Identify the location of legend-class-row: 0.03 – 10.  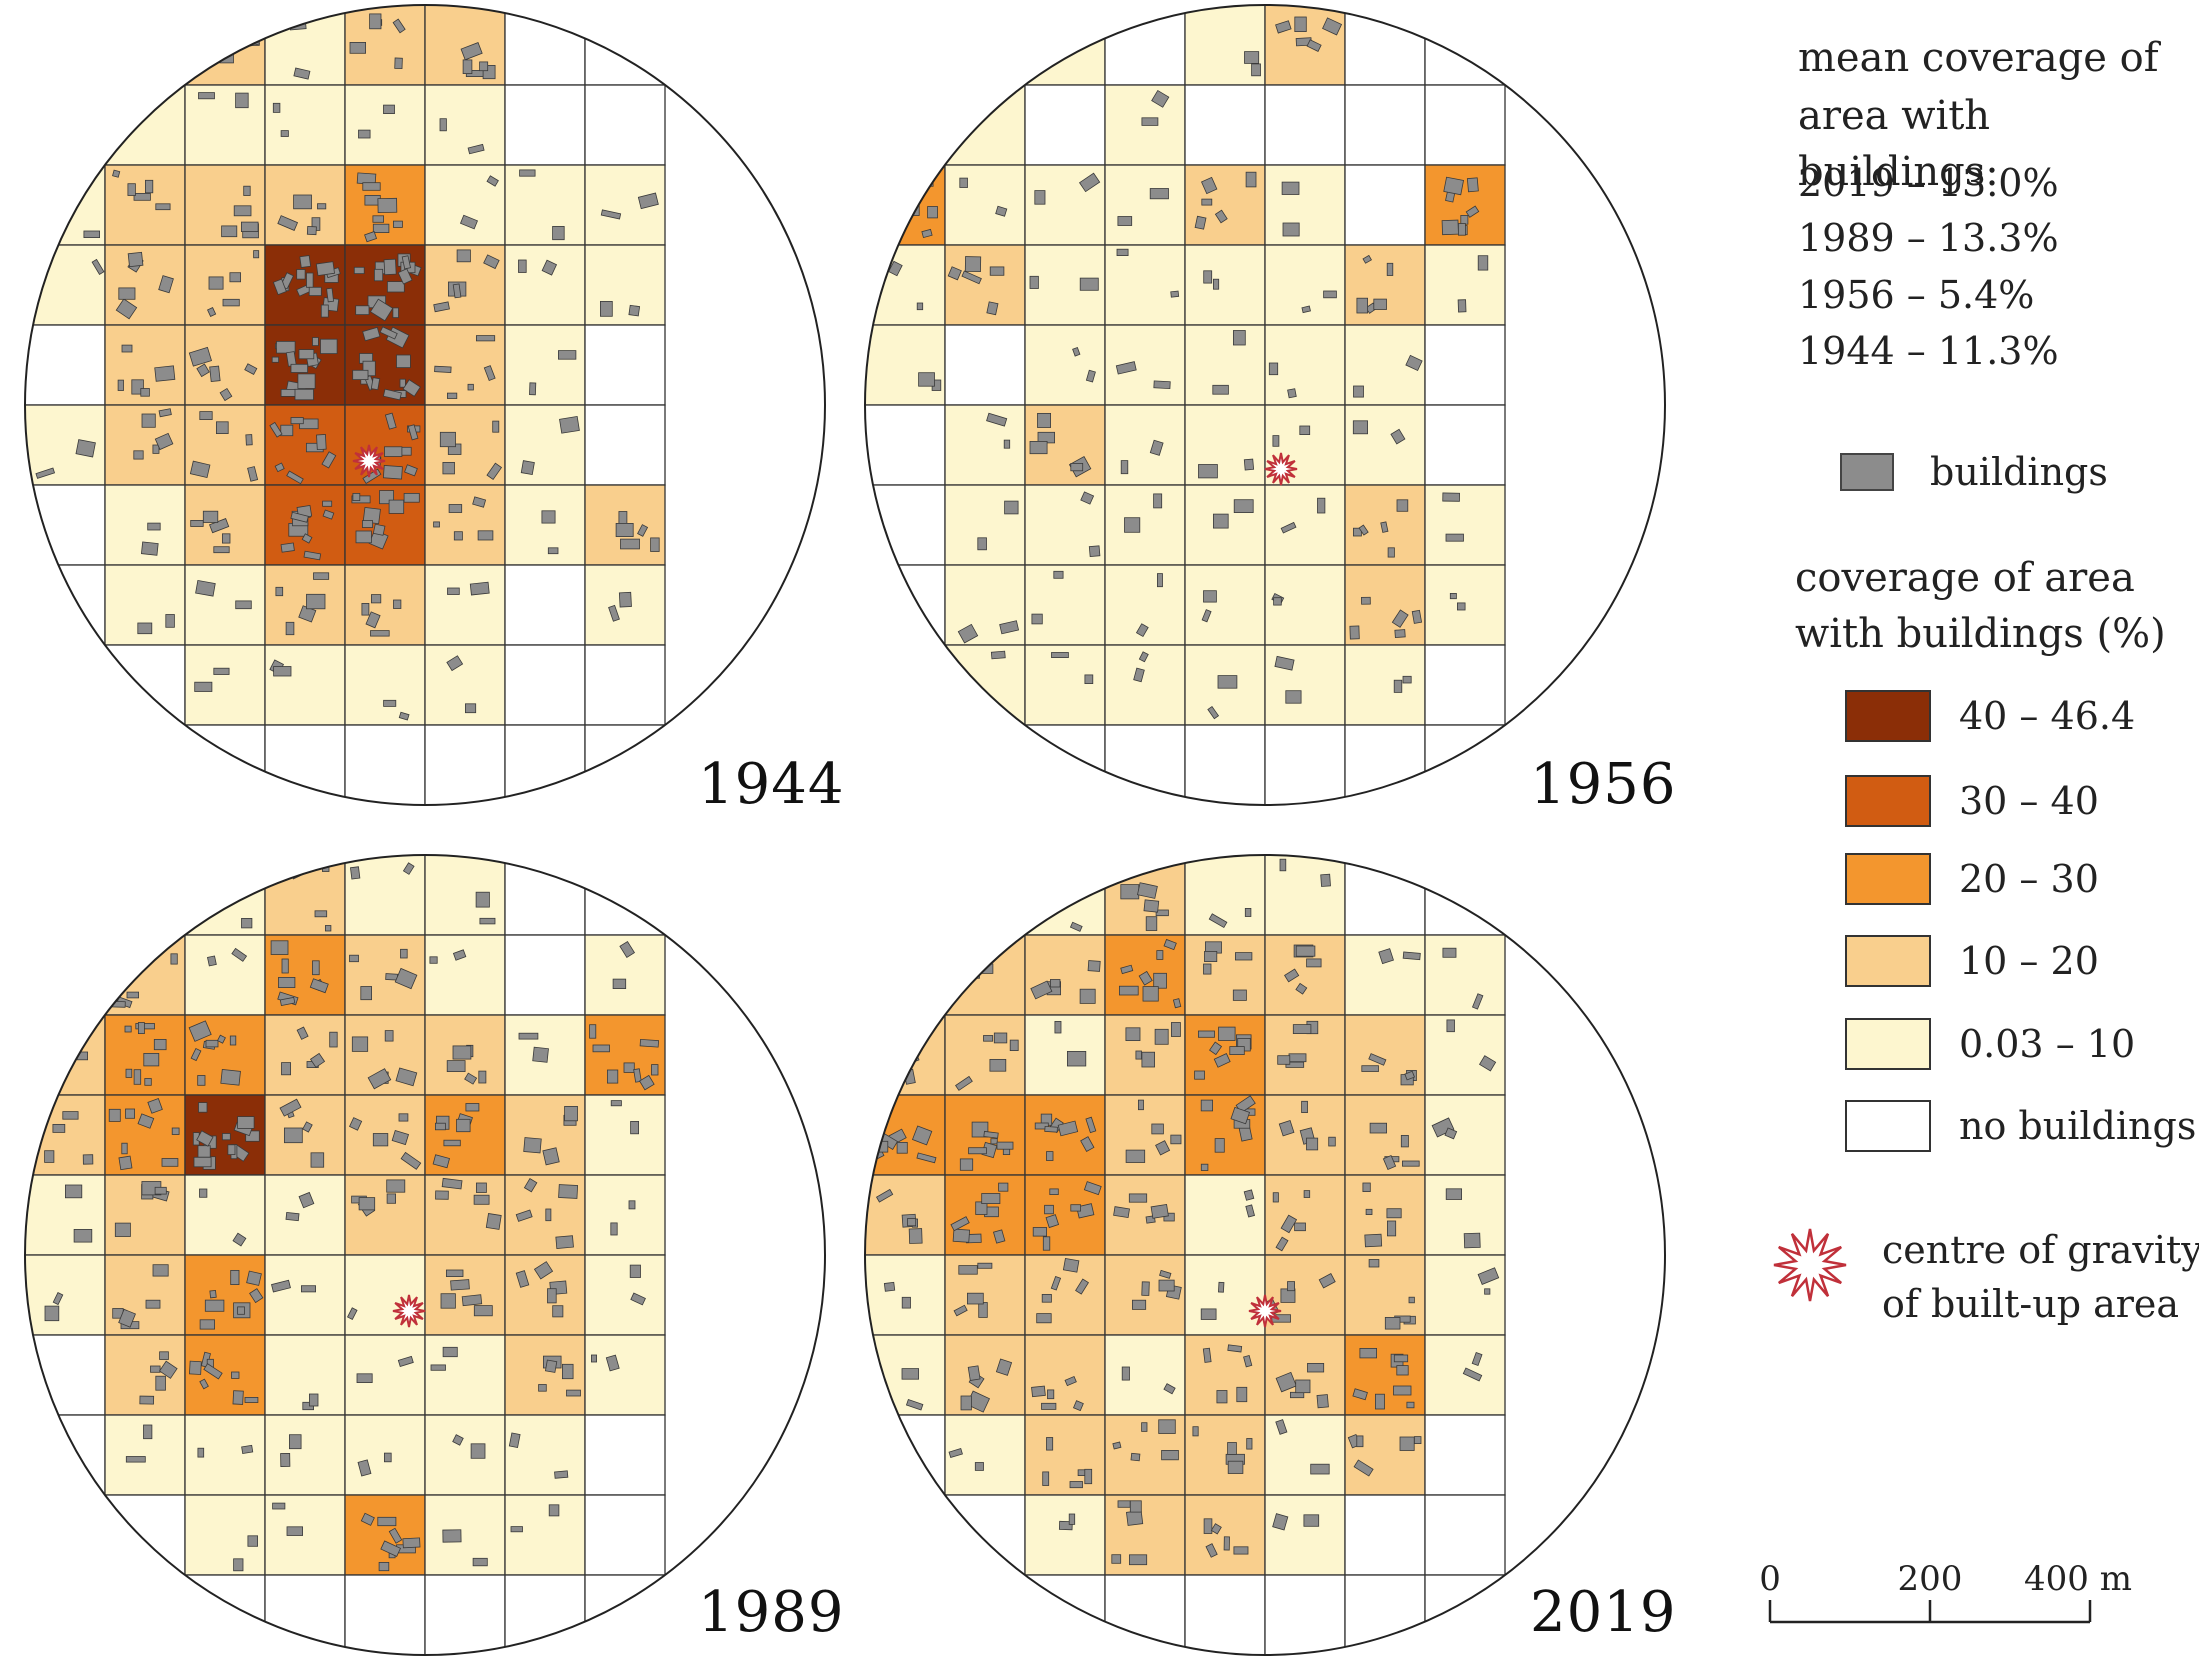
(1990, 1044).